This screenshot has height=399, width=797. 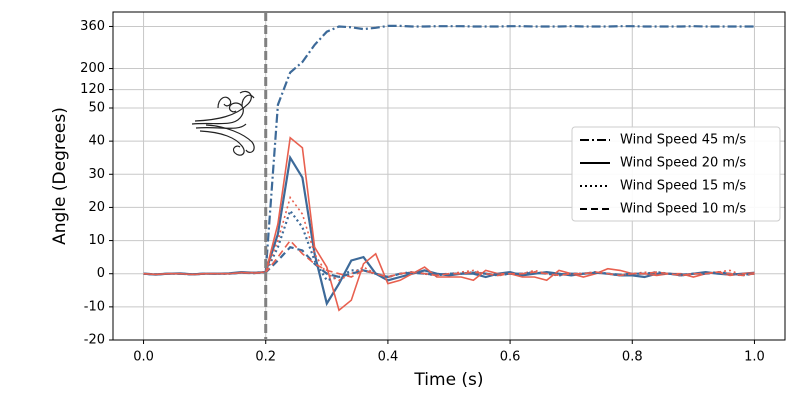 I want to click on y-axis-label: Angle (Degrees), so click(x=60, y=176).